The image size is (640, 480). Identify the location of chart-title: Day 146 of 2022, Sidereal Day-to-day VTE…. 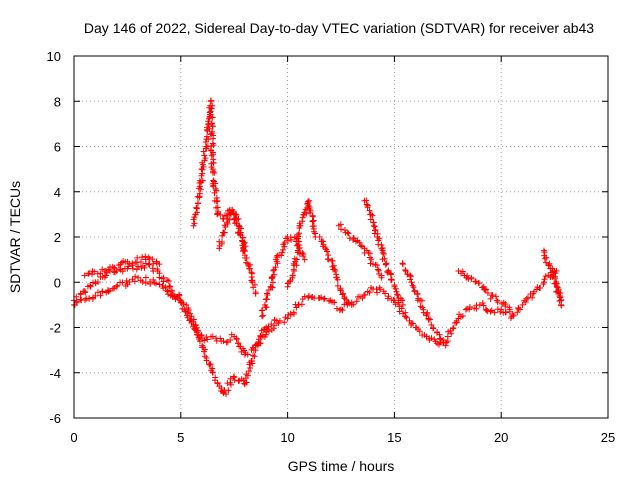
(339, 28).